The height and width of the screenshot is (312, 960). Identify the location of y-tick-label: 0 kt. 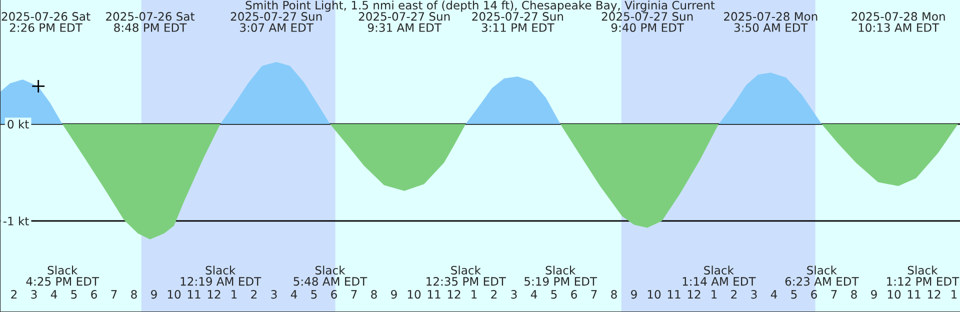
(18, 124).